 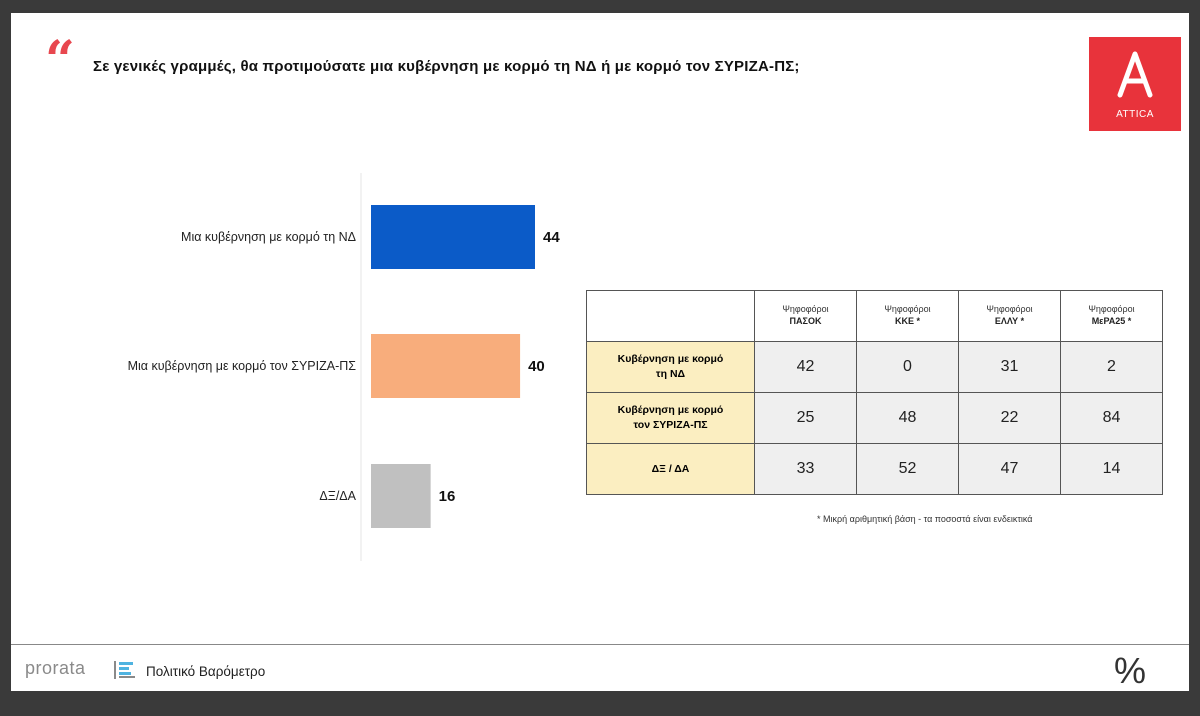 What do you see at coordinates (1009, 469) in the screenshot?
I see `table-cell: 47` at bounding box center [1009, 469].